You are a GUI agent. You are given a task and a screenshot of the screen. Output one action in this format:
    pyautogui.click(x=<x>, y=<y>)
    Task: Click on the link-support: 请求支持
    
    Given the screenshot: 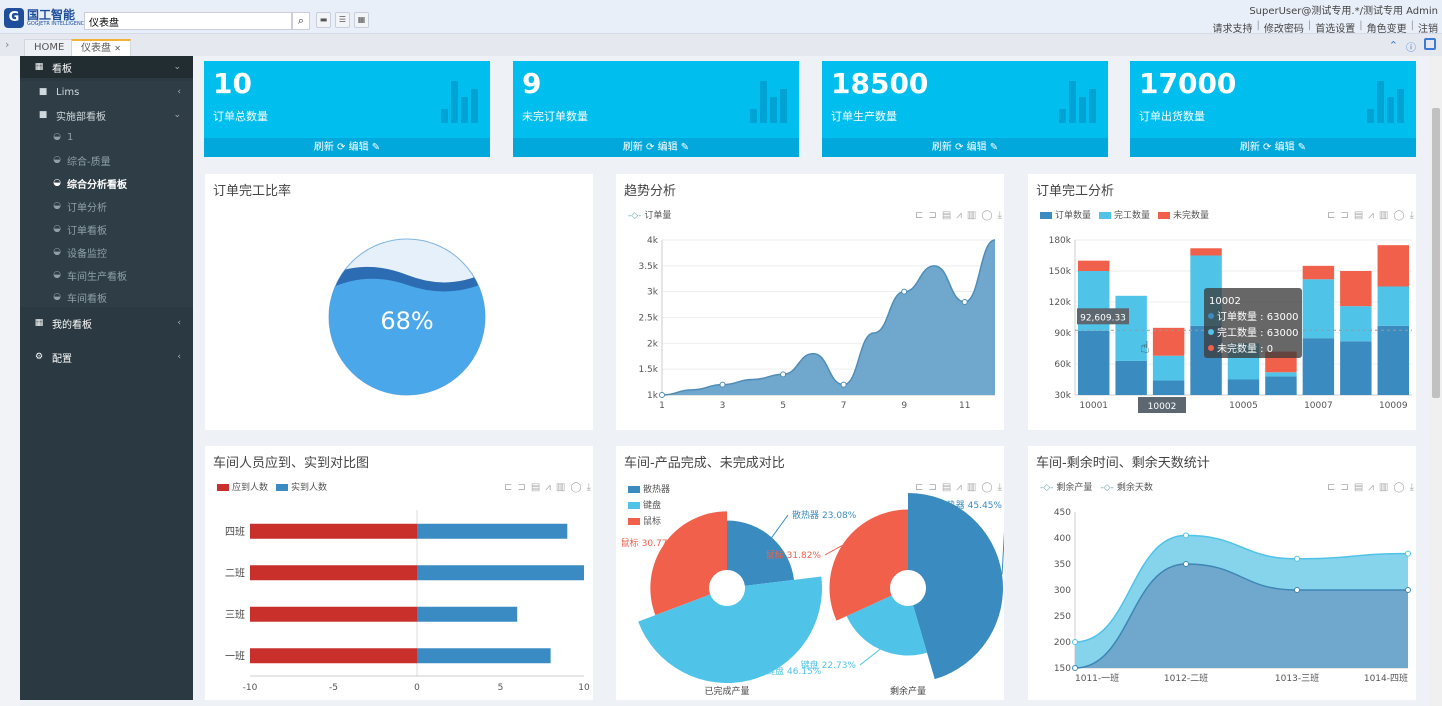 What is the action you would take?
    pyautogui.click(x=1232, y=29)
    